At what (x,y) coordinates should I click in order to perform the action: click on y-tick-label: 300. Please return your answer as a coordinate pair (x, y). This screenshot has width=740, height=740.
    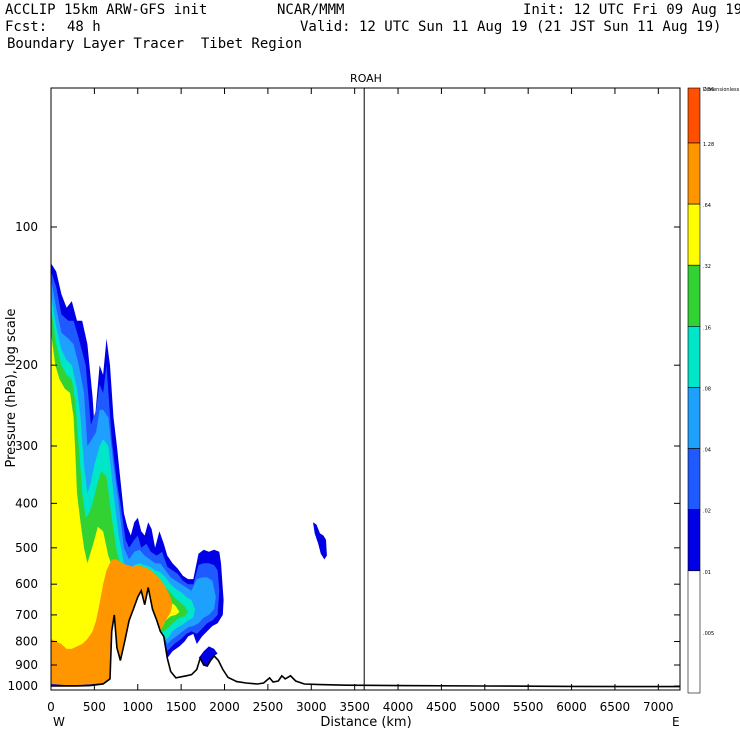
    Looking at the image, I should click on (26, 446).